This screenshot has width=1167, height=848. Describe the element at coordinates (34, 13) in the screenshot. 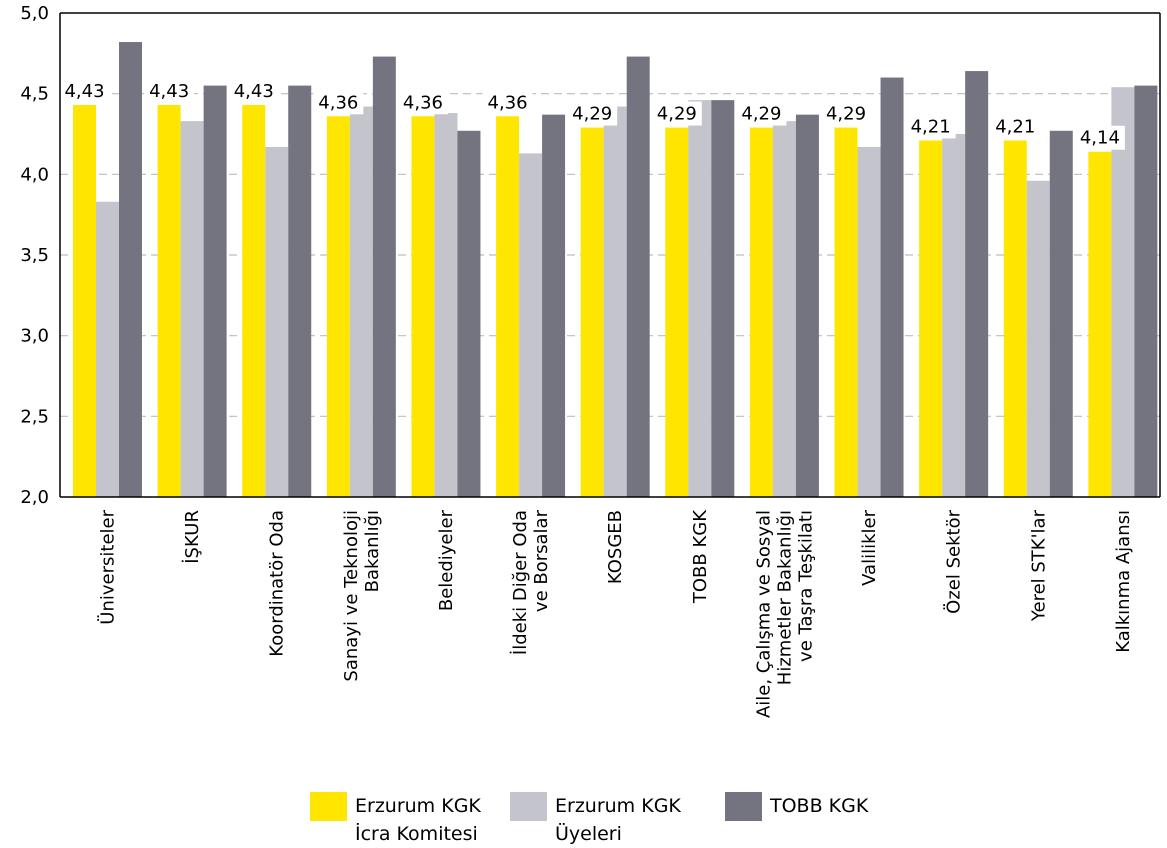

I see `y-tick-label: 5,0` at that location.